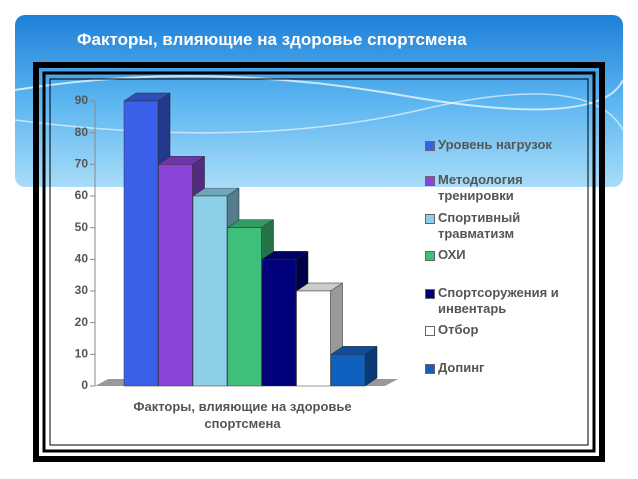  Describe the element at coordinates (82, 227) in the screenshot. I see `y-tick-label: 50` at that location.